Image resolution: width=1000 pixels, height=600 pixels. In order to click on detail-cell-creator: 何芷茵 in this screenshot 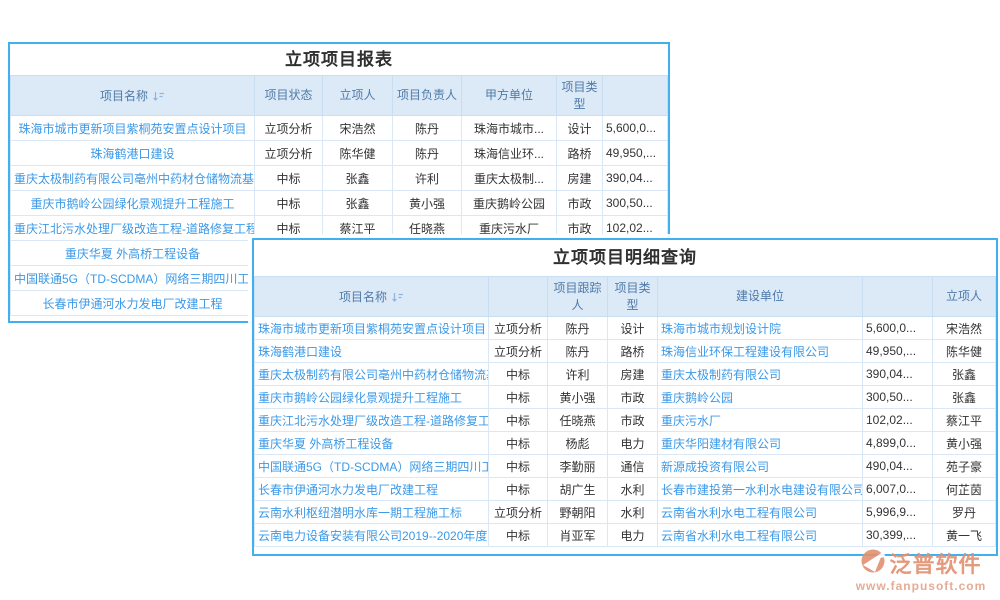, I will do `click(964, 489)`.